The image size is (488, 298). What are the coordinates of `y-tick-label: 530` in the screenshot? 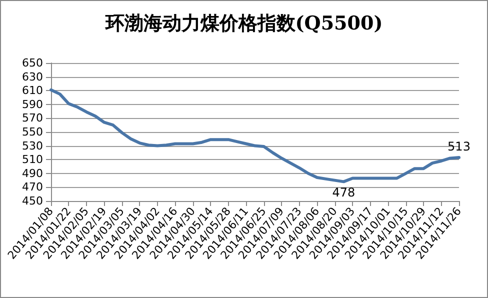 It's located at (32, 145).